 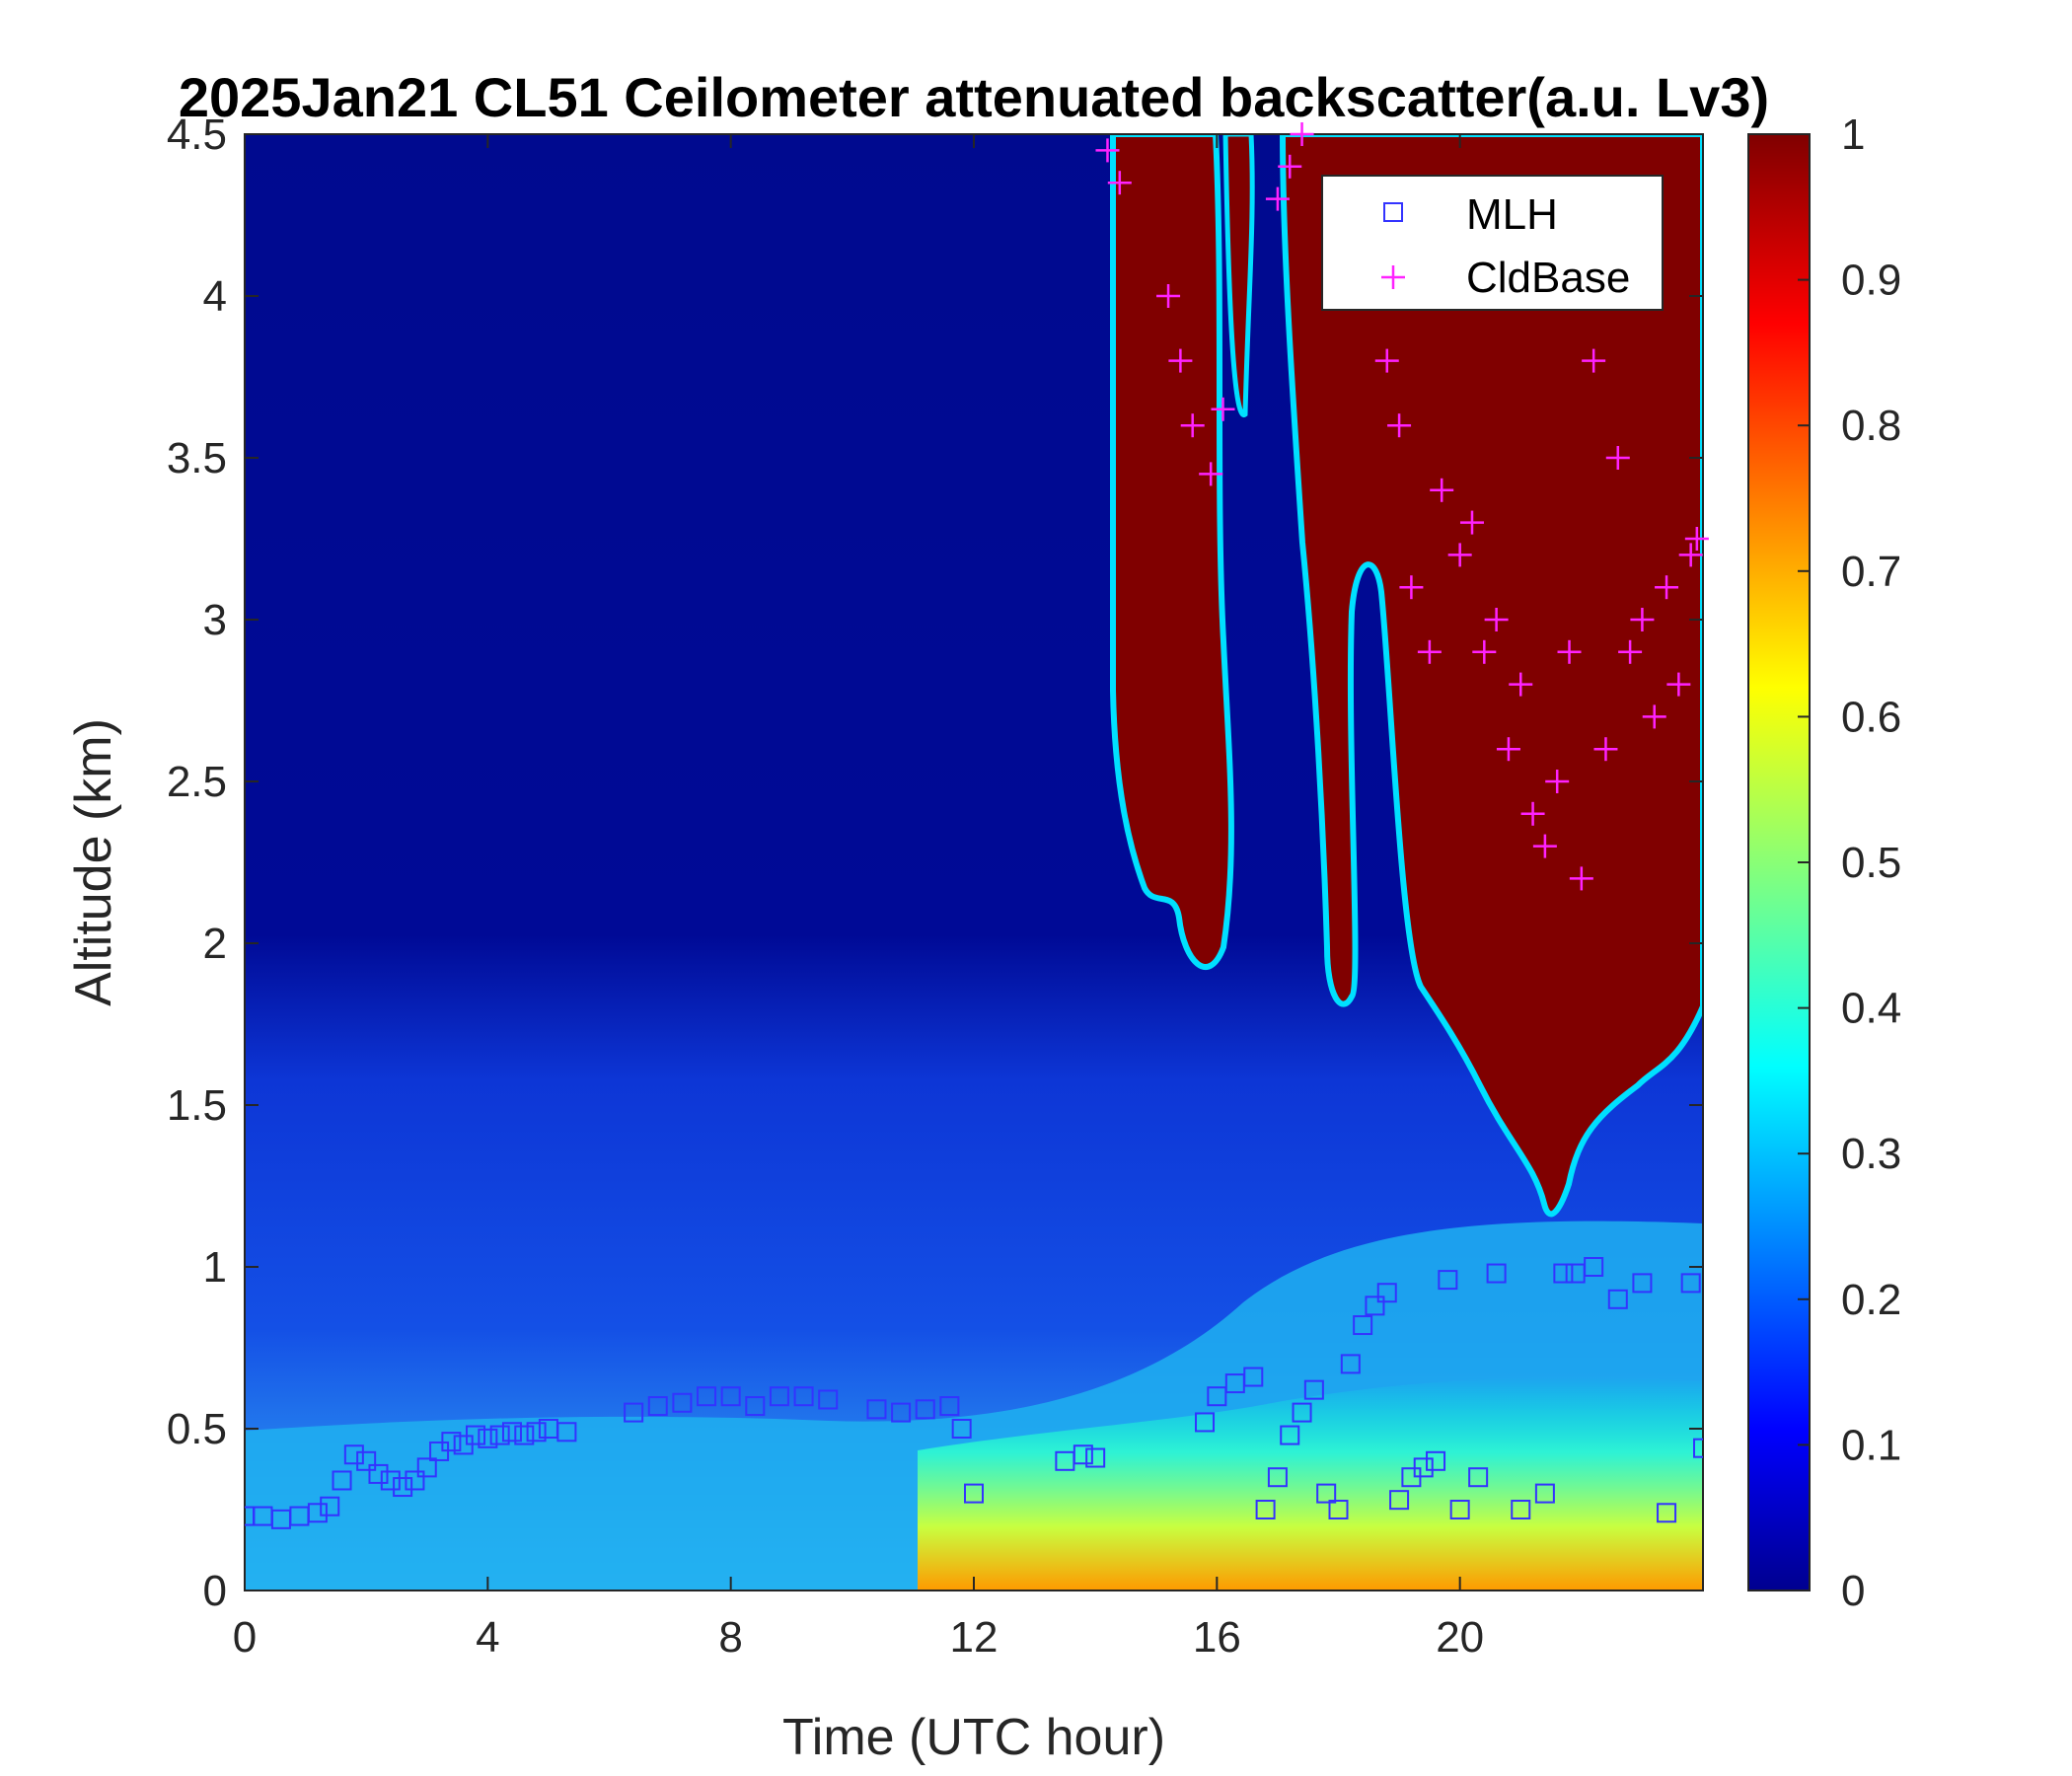 What do you see at coordinates (1871, 1154) in the screenshot?
I see `colorbar-tick-label: 0.3` at bounding box center [1871, 1154].